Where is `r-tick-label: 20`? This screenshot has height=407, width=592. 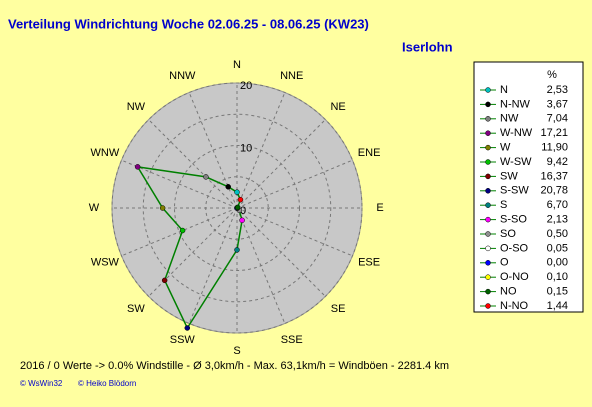 r-tick-label: 20 is located at coordinates (246, 86).